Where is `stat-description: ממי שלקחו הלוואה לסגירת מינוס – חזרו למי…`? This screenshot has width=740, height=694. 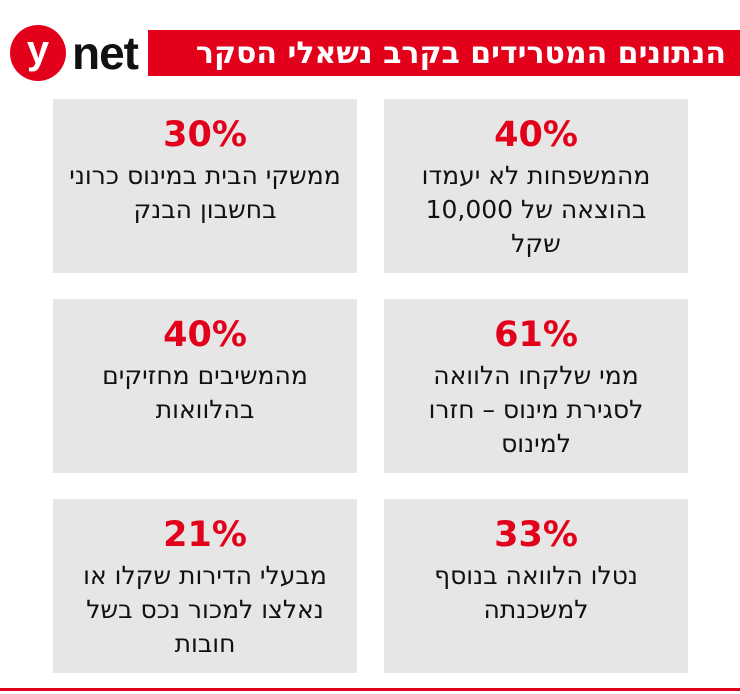 stat-description: ממי שלקחו הלוואה לסגירת מינוס – חזרו למי… is located at coordinates (536, 409).